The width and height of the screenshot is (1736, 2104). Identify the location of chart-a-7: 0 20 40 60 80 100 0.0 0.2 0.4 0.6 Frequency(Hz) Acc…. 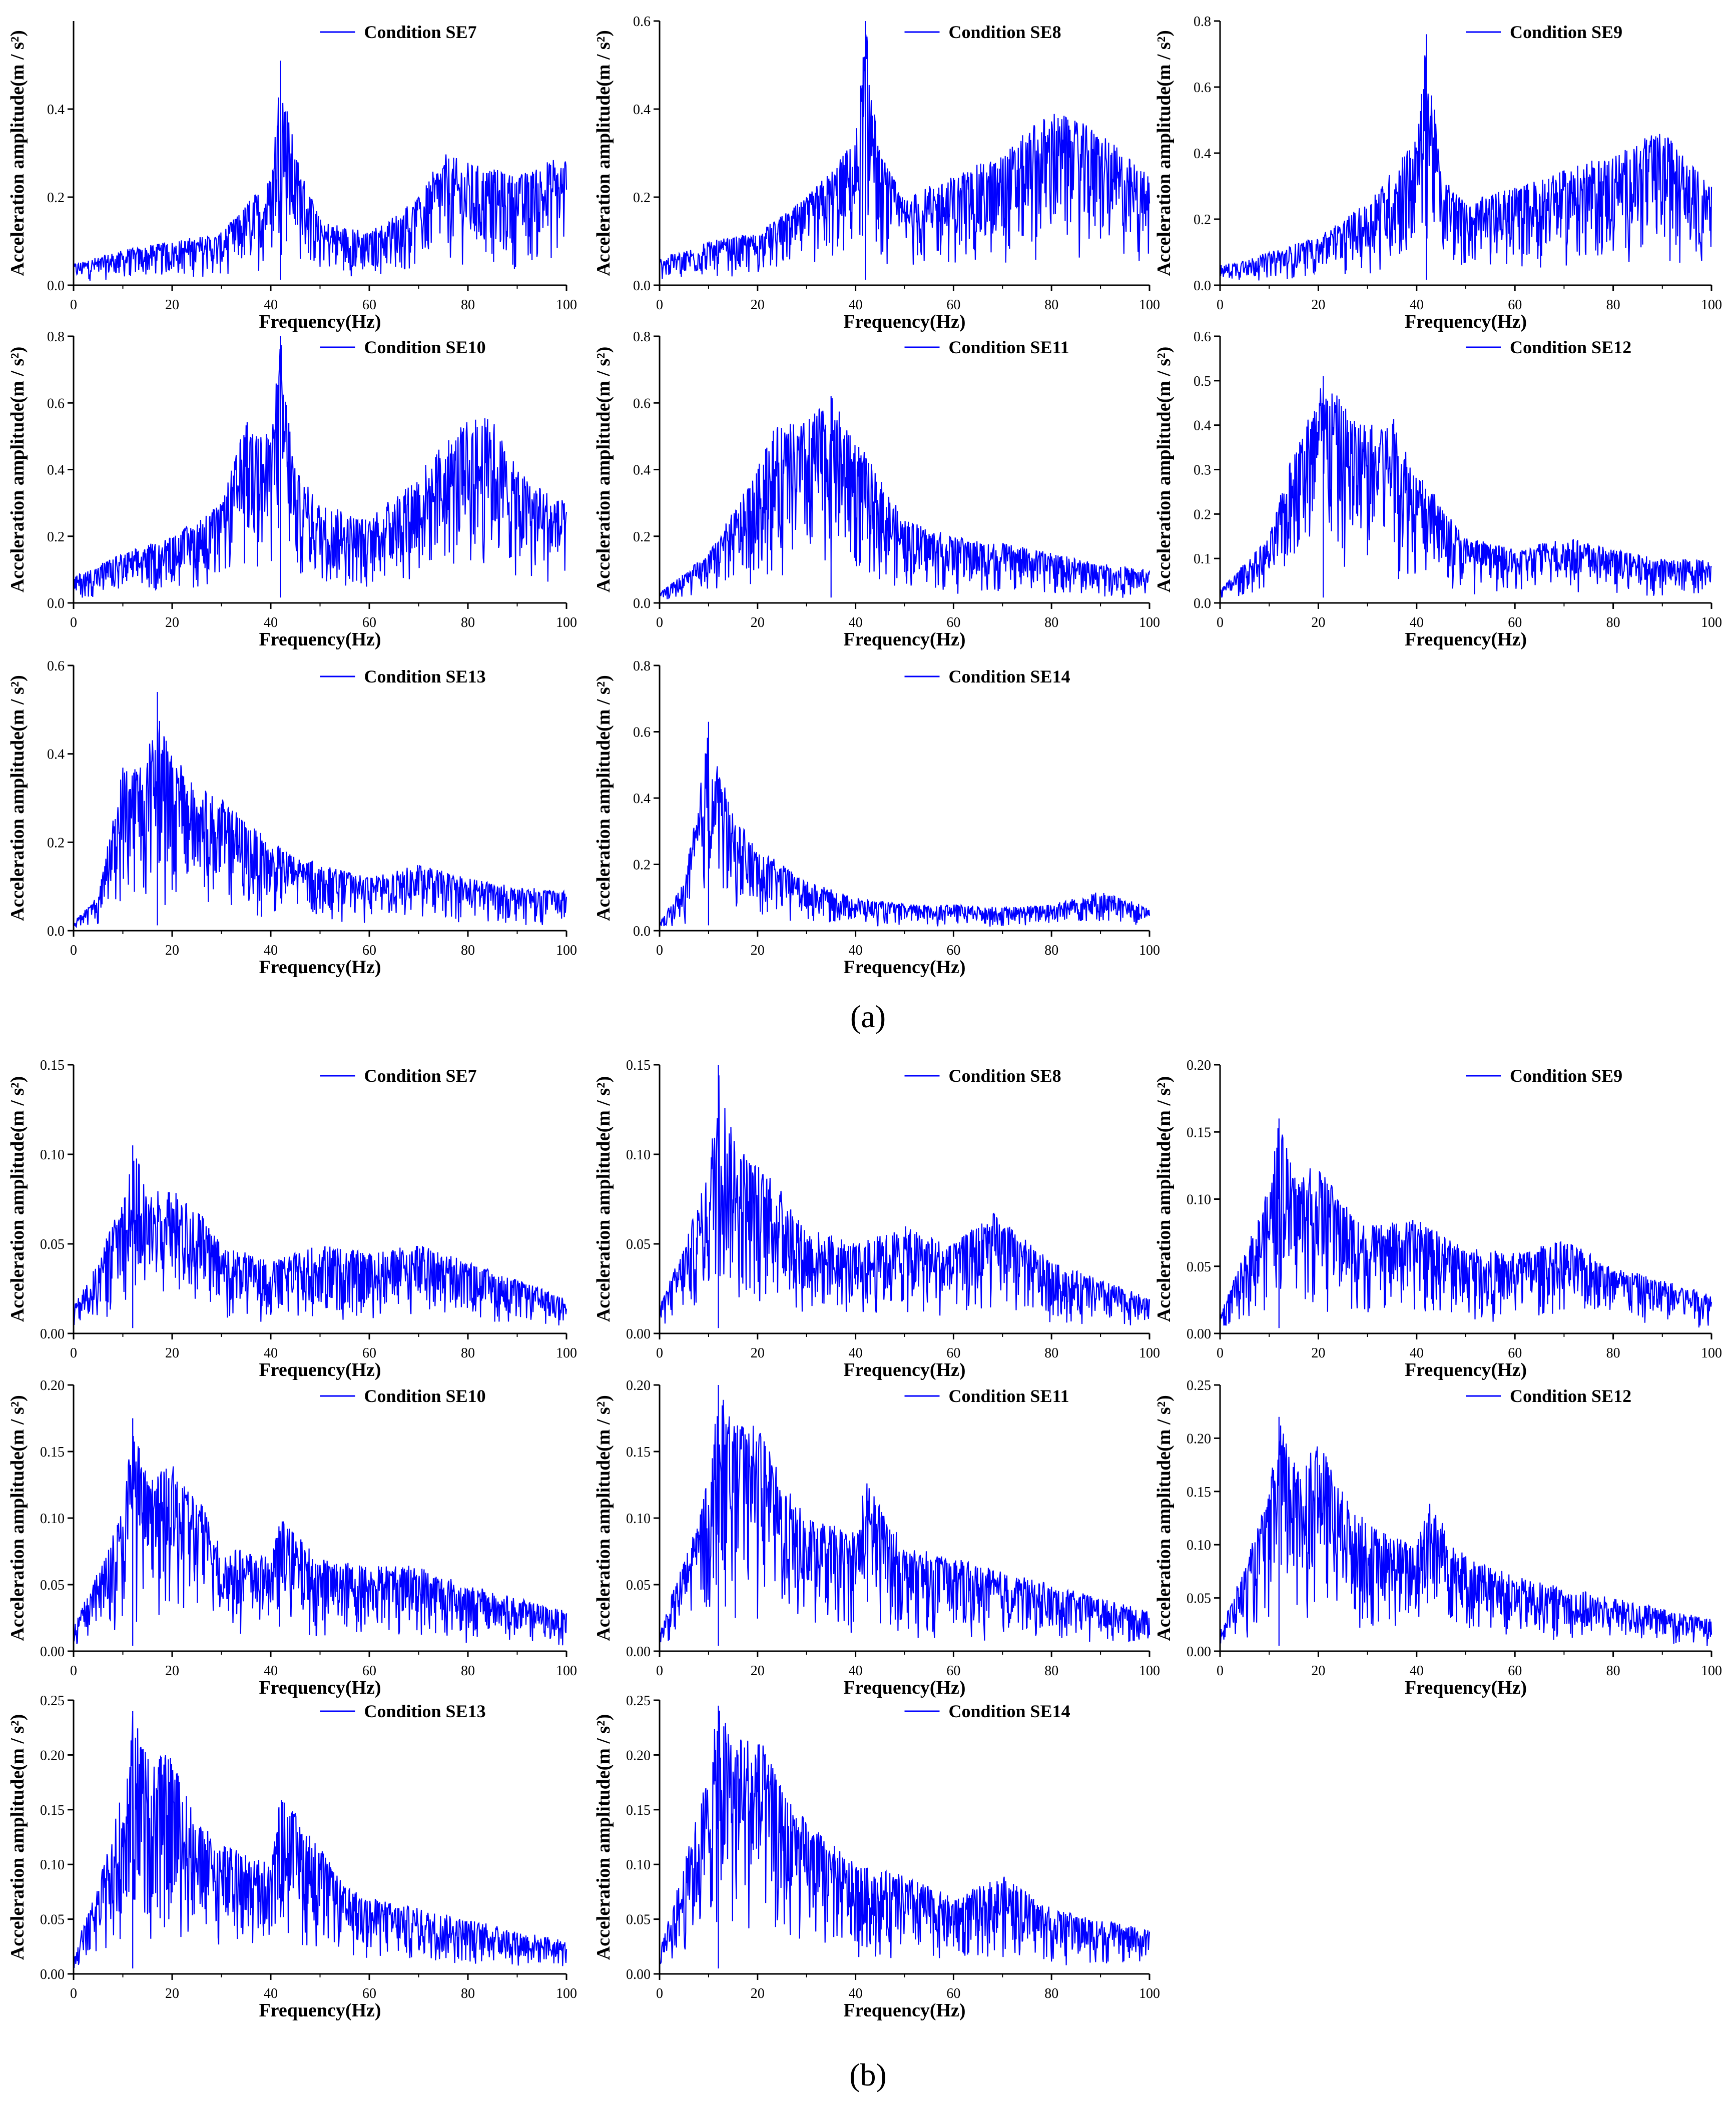
(292, 818).